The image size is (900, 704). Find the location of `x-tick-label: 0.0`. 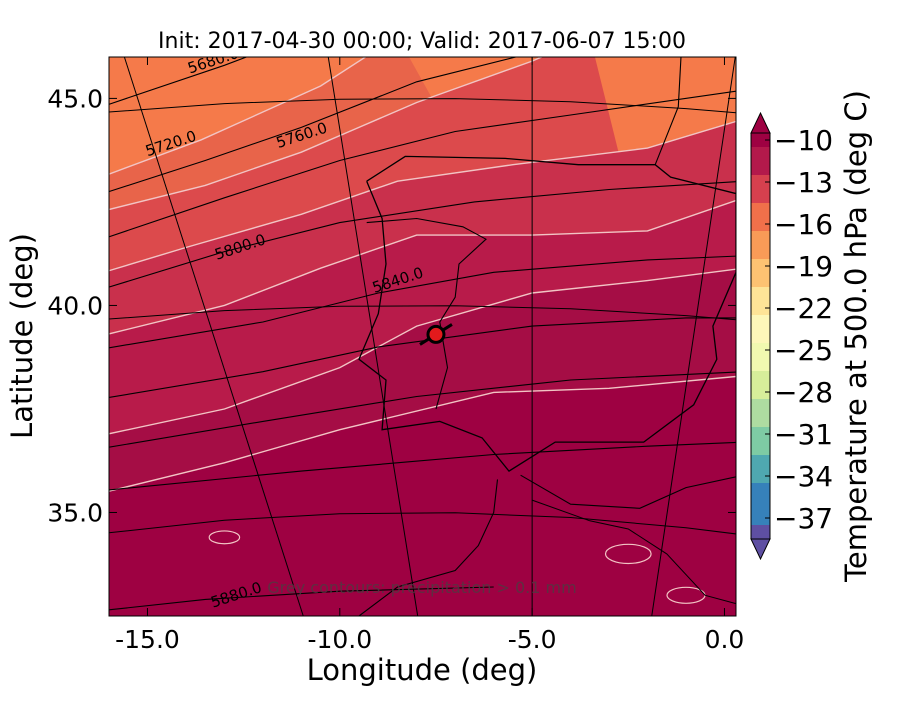

x-tick-label: 0.0 is located at coordinates (725, 639).